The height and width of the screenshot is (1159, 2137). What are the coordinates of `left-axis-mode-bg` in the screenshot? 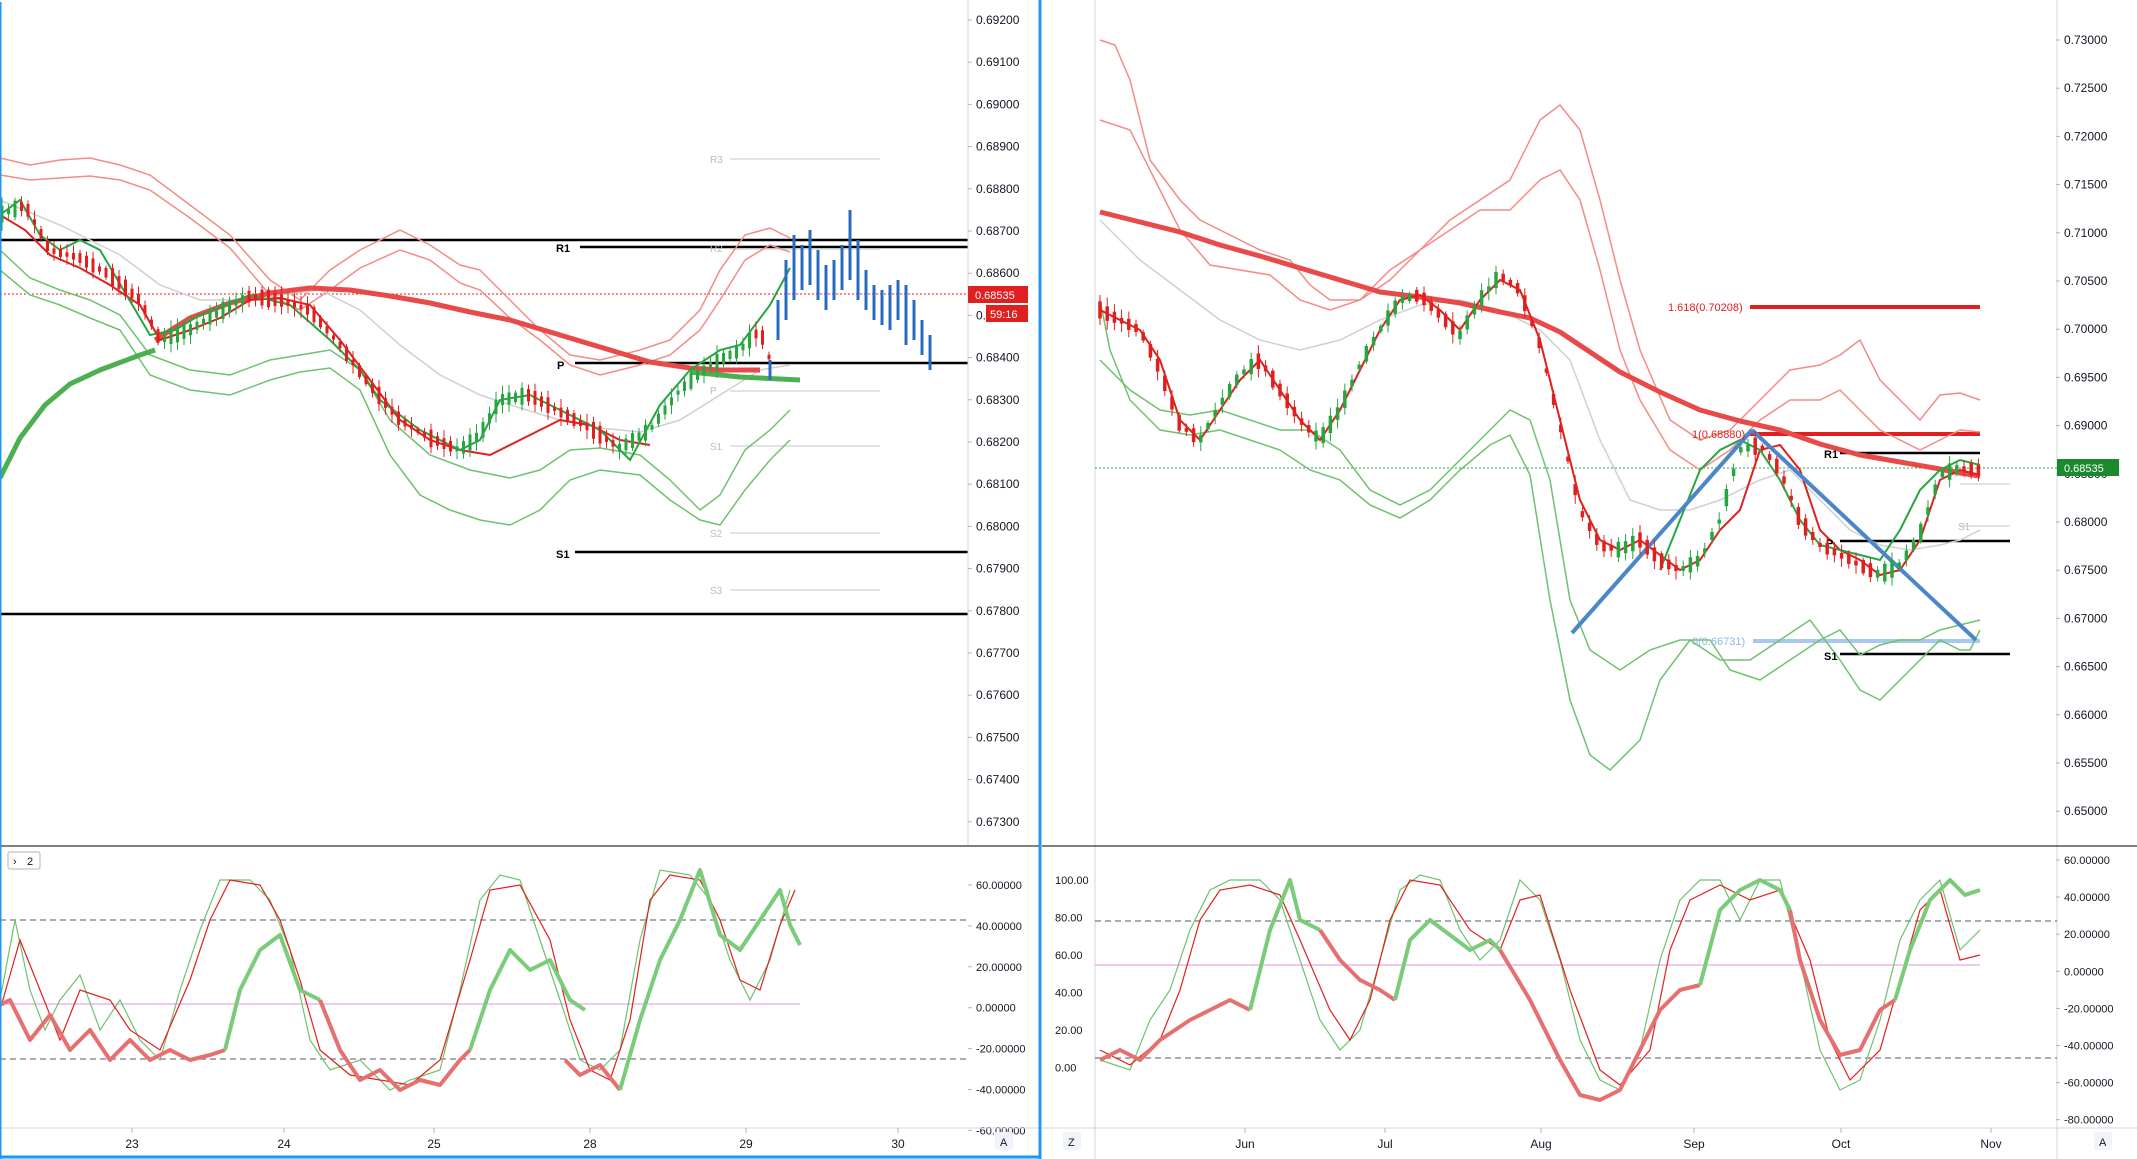 It's located at (1004, 1141).